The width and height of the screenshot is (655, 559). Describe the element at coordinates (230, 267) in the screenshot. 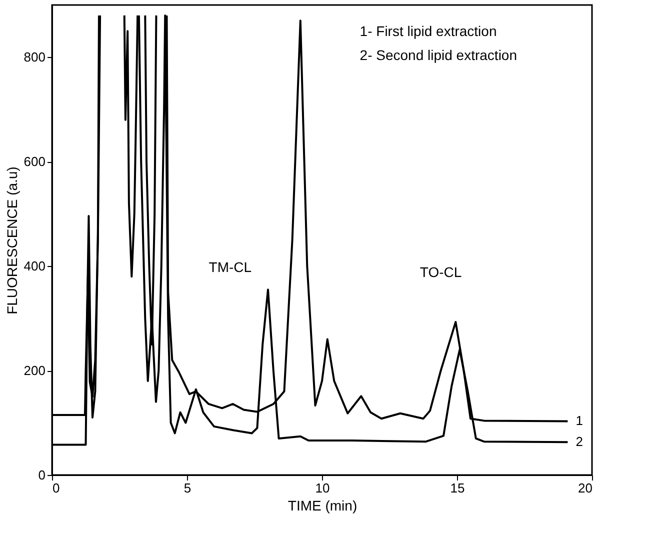

I see `annotation: TM-CL` at that location.